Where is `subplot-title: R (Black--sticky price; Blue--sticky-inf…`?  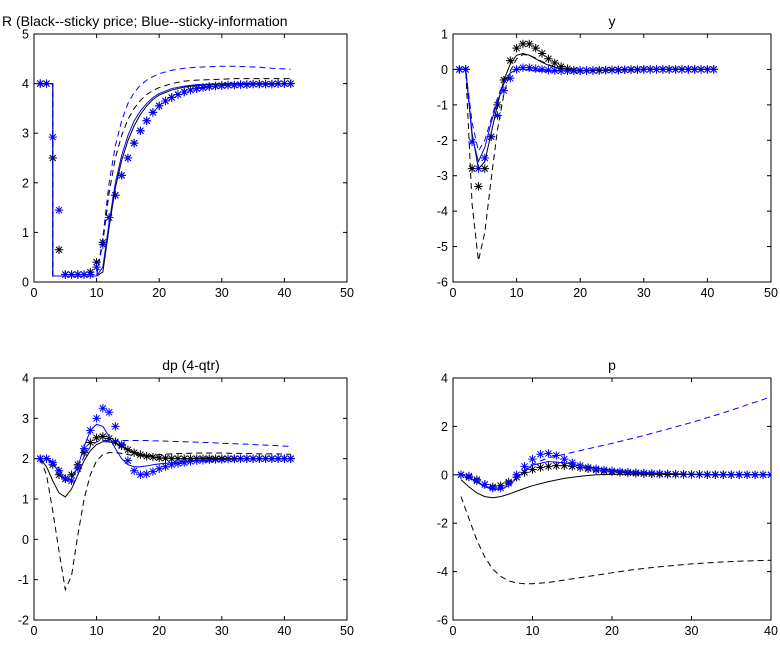 subplot-title: R (Black--sticky price; Blue--sticky-inf… is located at coordinates (145, 21).